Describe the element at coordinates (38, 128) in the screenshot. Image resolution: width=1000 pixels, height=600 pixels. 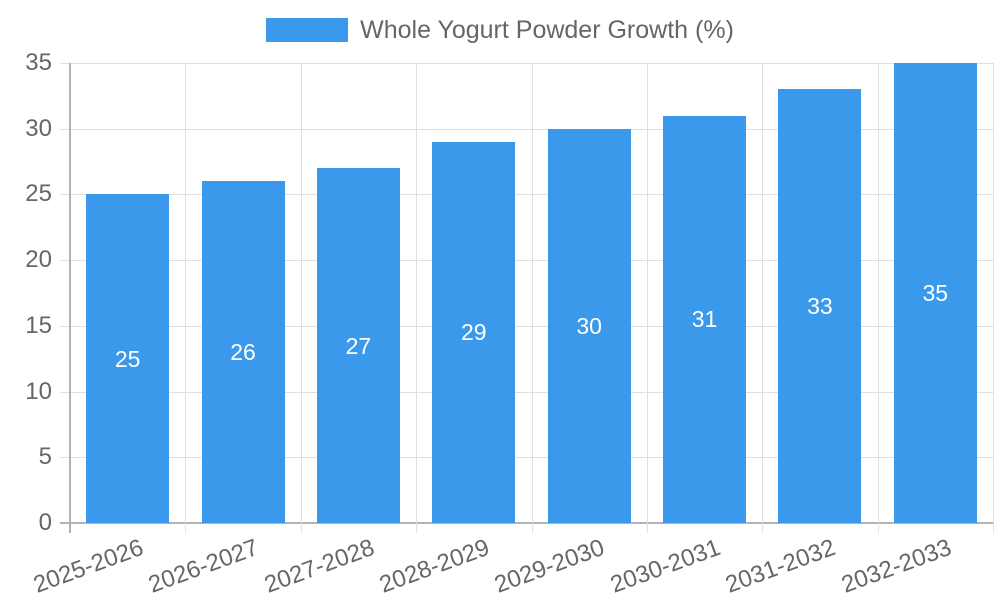
I see `y-tick-label: 30` at that location.